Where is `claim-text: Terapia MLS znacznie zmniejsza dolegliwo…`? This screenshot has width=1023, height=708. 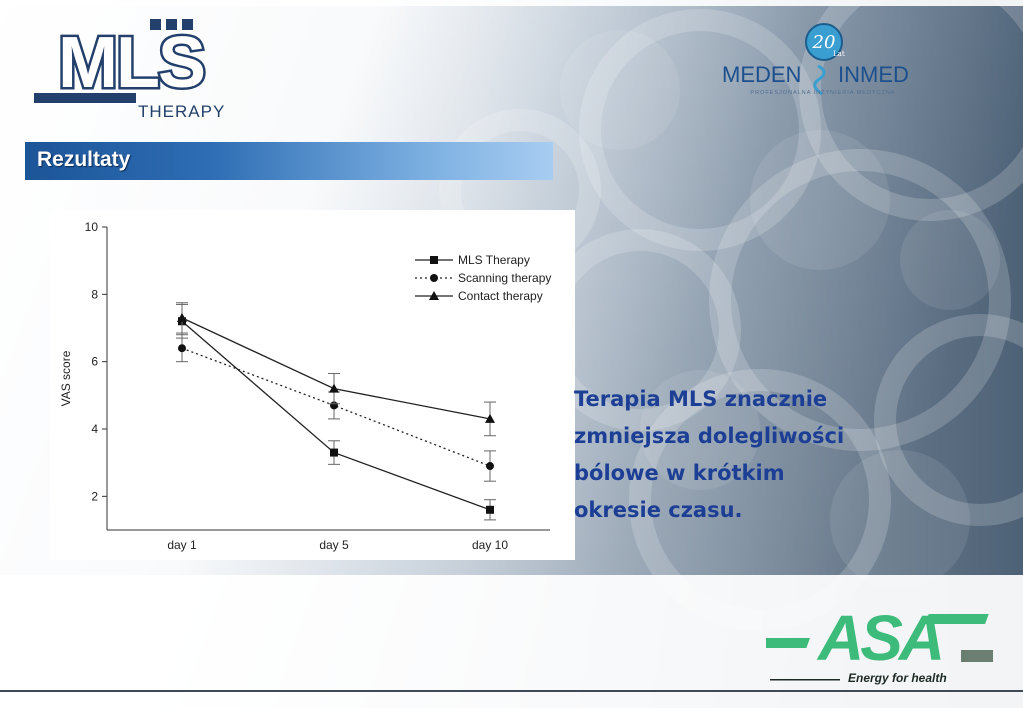
claim-text: Terapia MLS znacznie zmniejsza dolegliwo… is located at coordinates (739, 455).